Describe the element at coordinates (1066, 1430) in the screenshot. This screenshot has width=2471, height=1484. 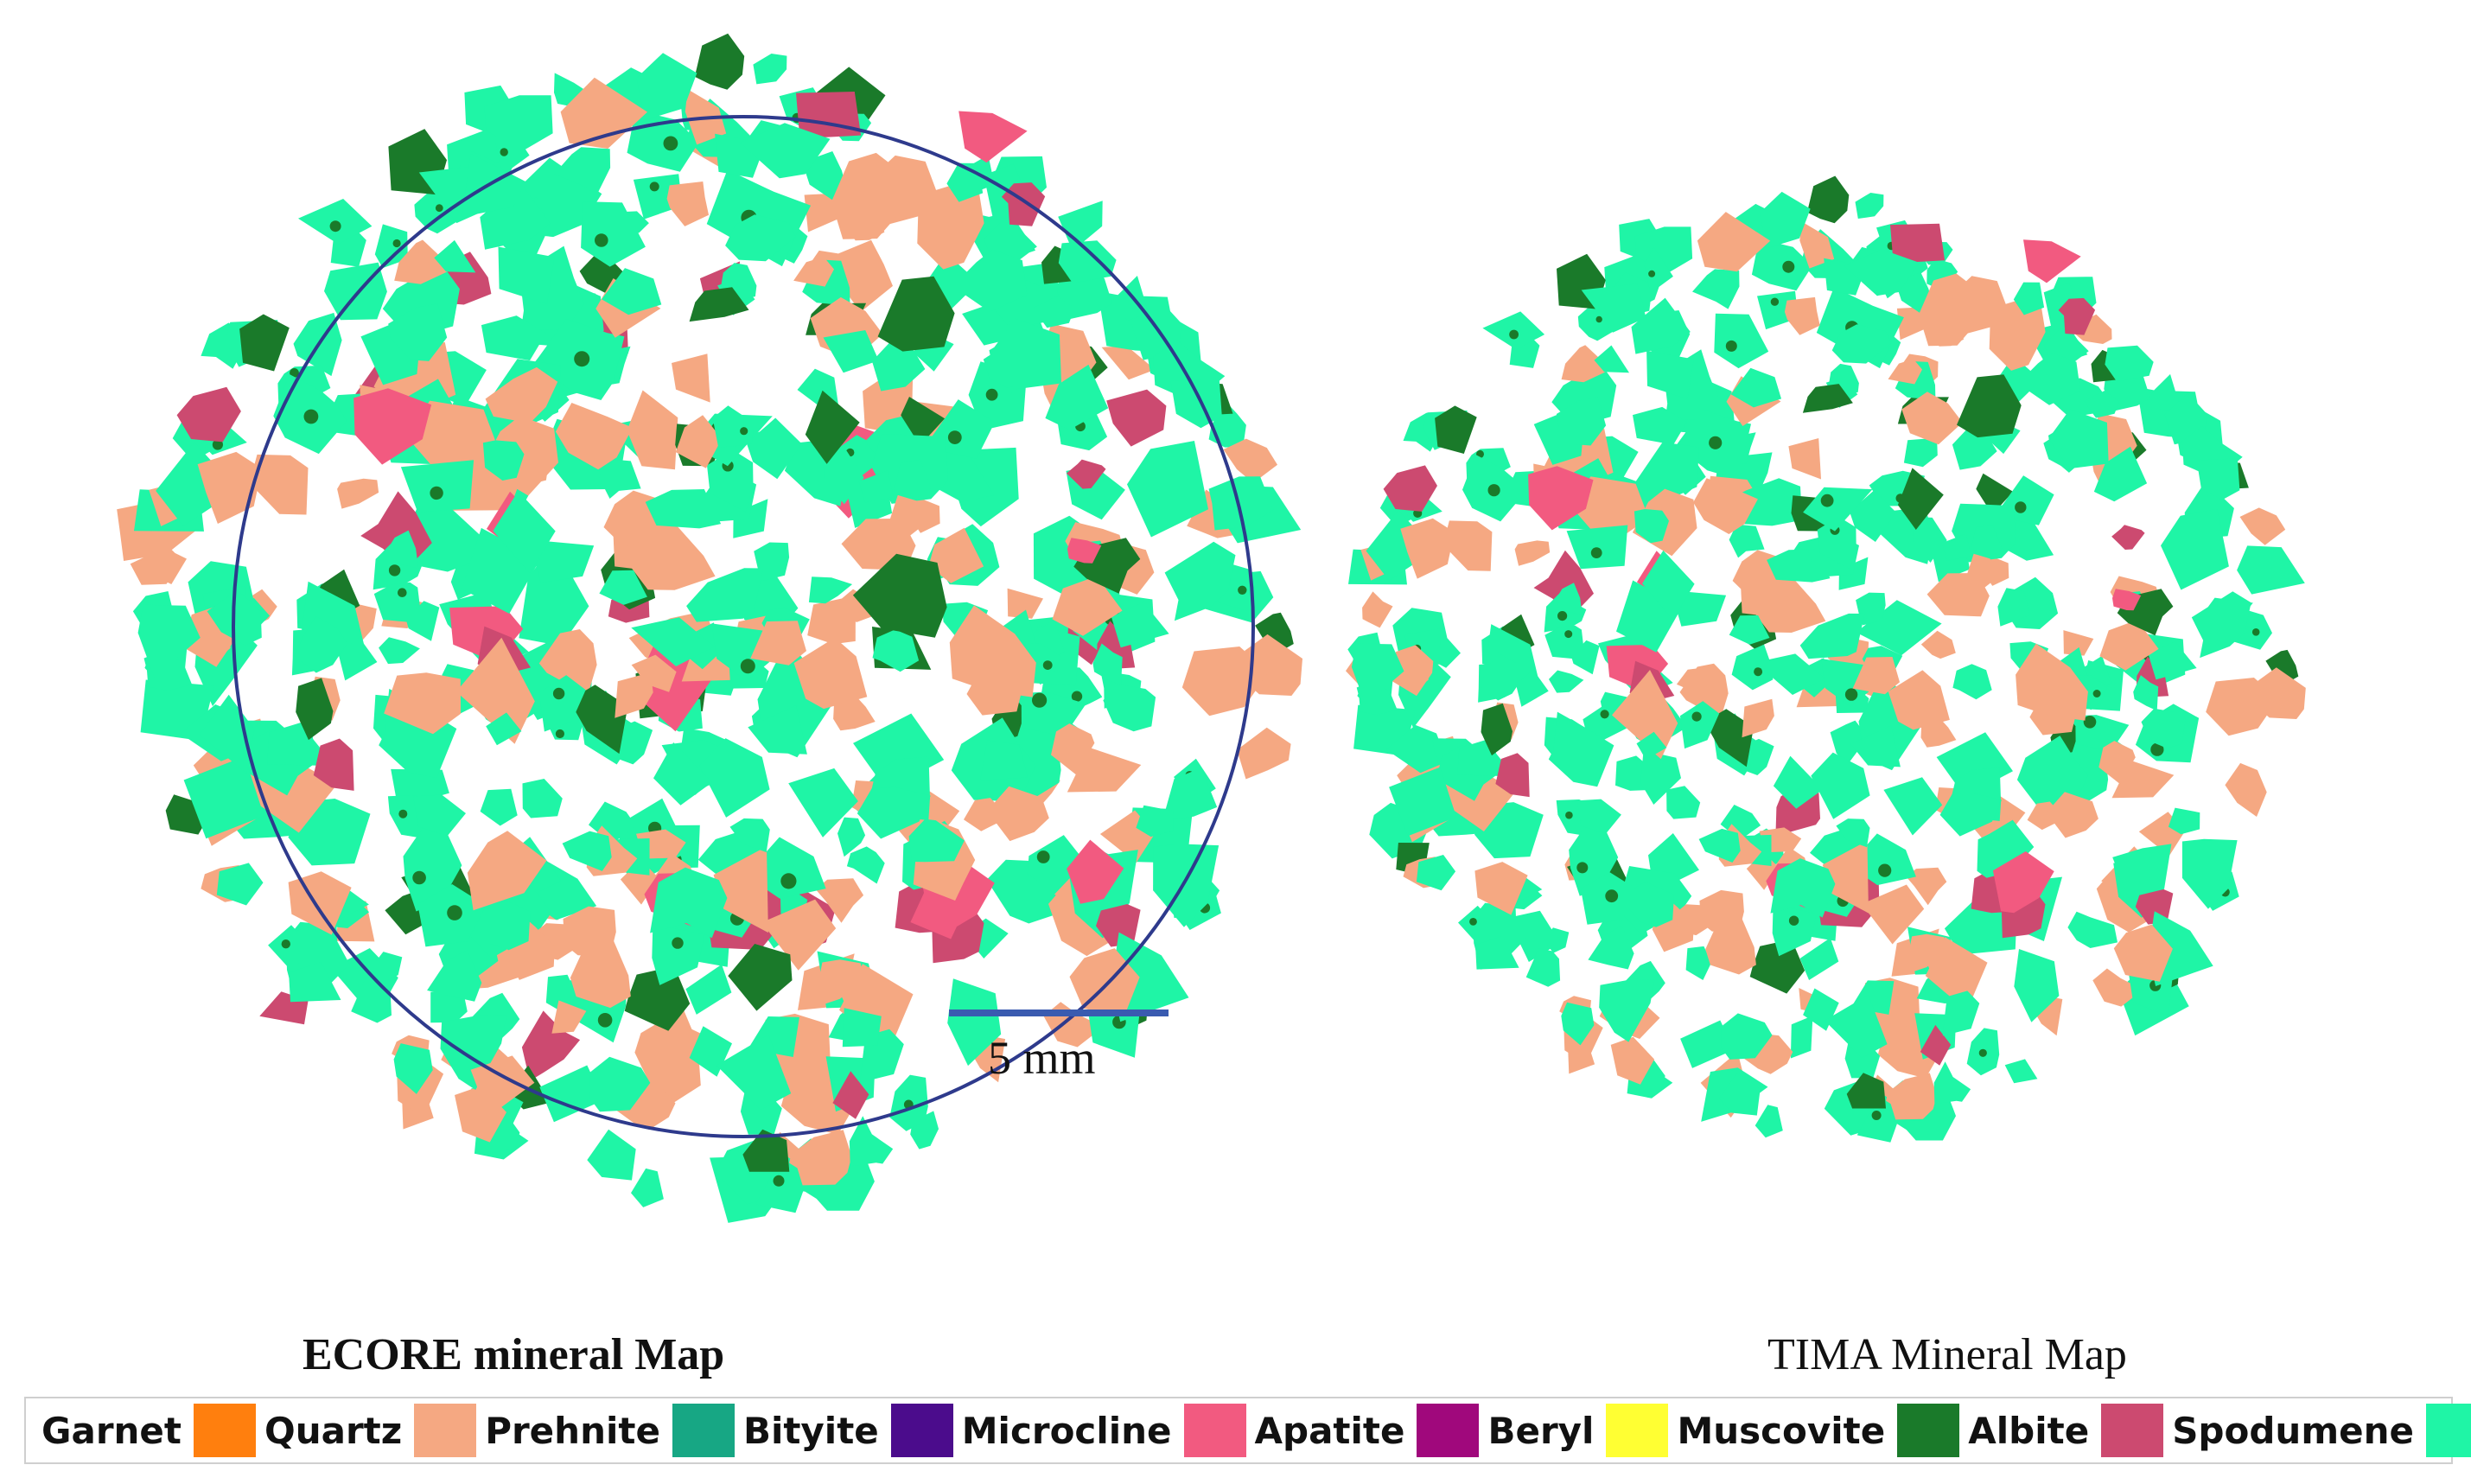
I see `legend-label: Microcline` at that location.